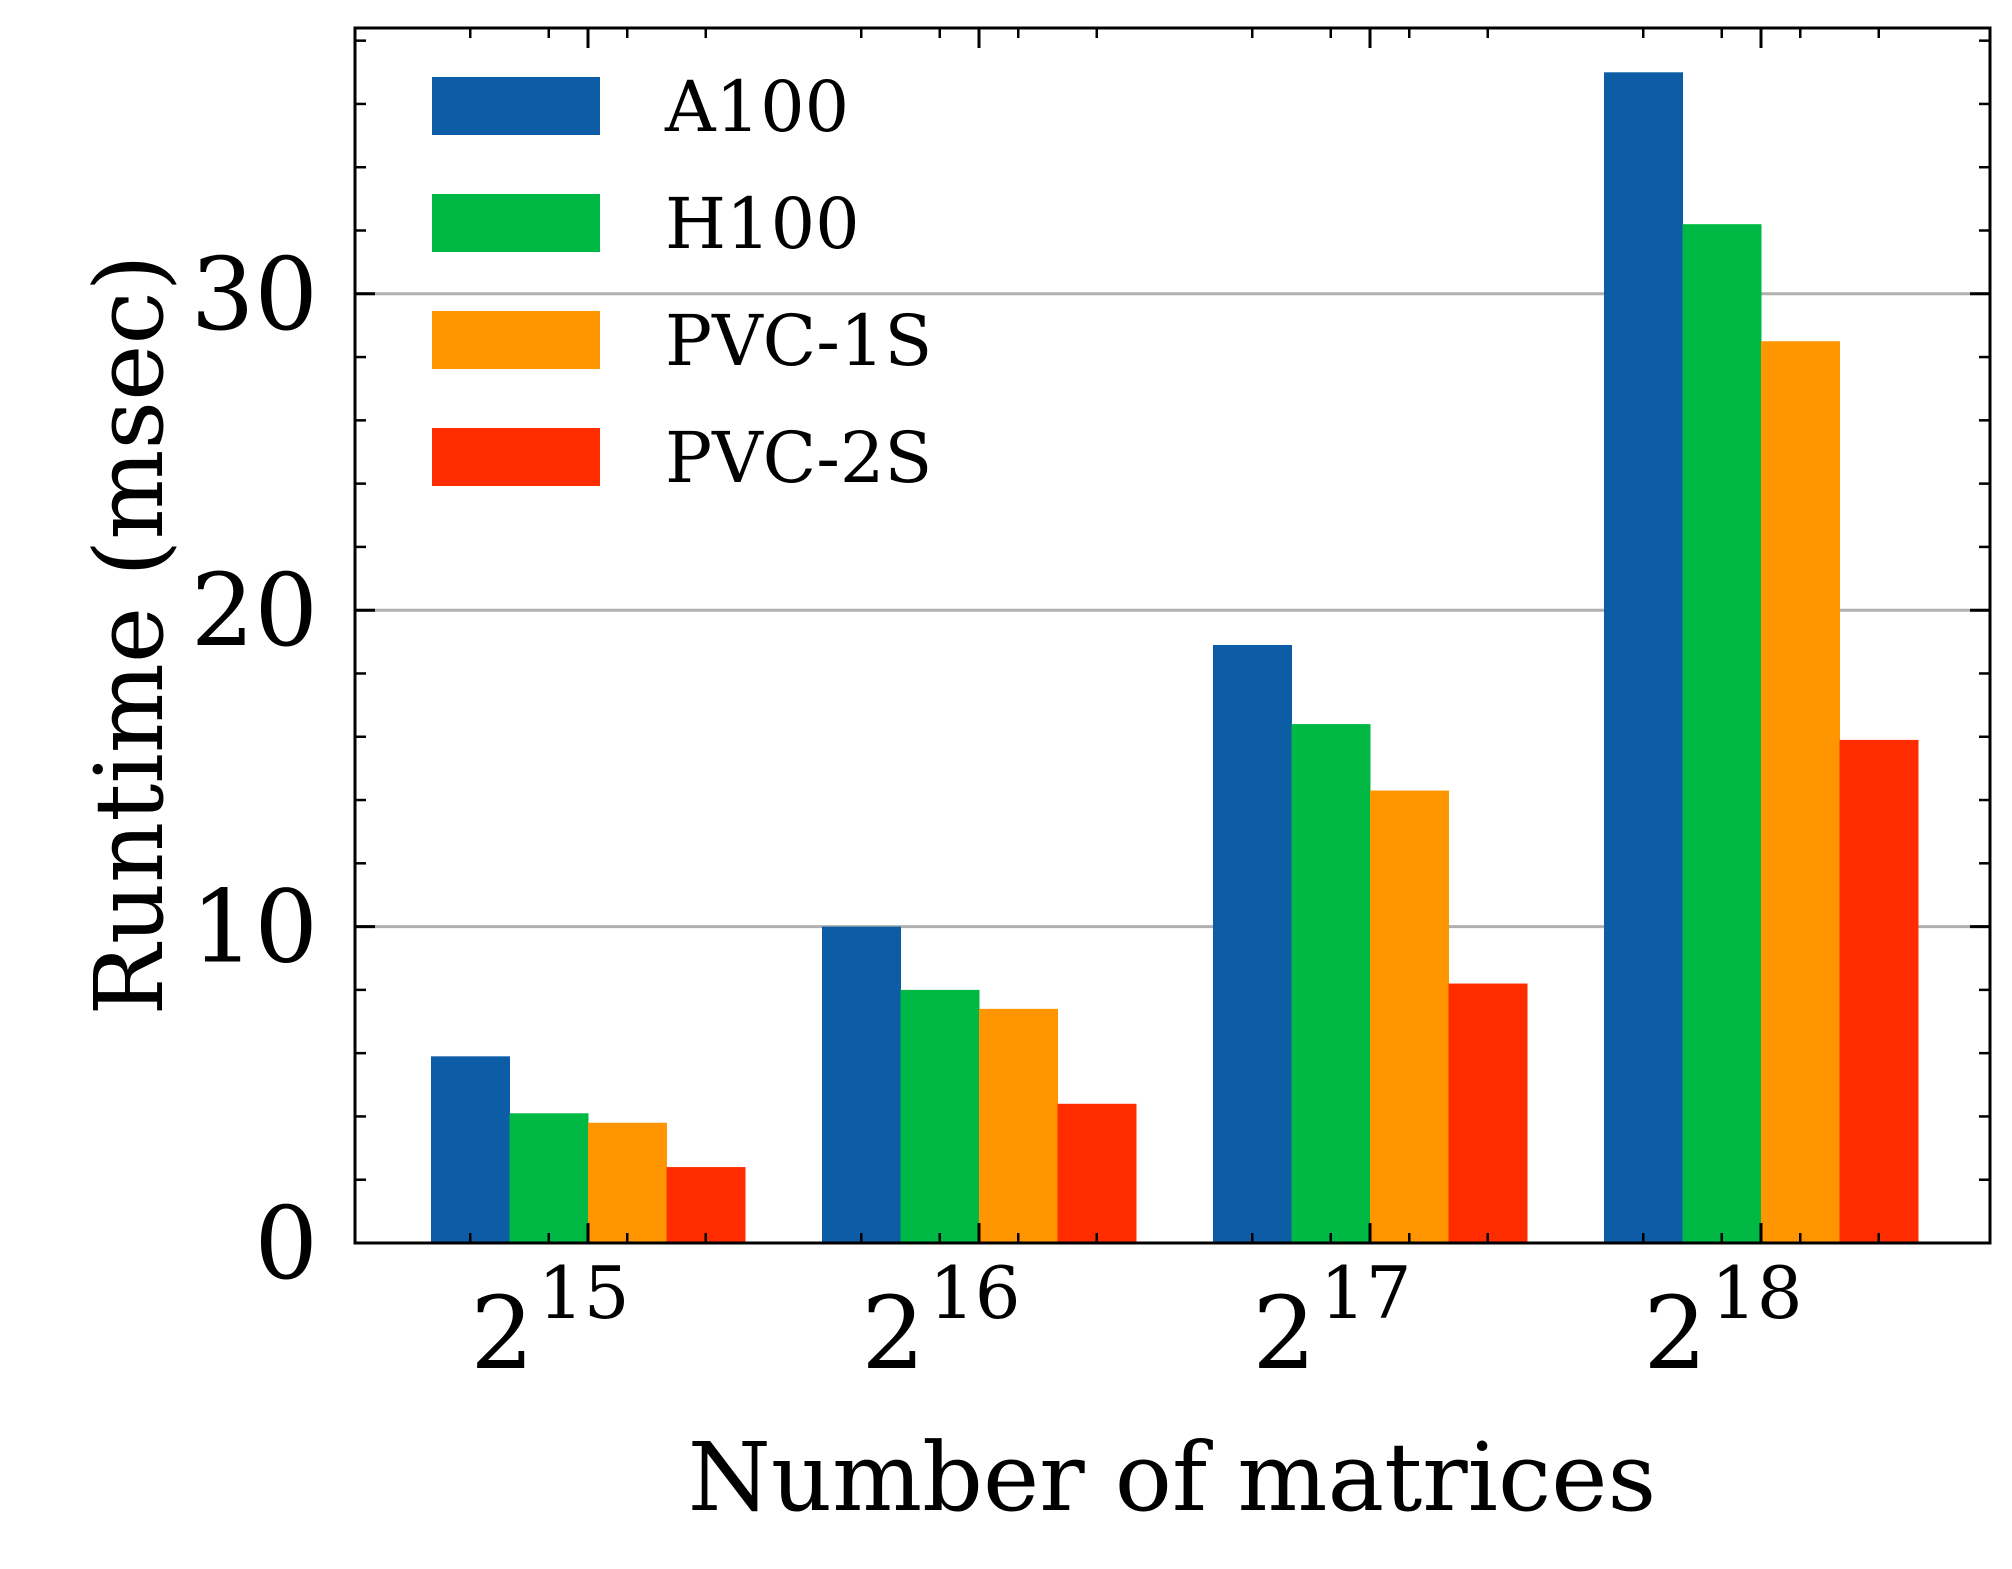 This screenshot has height=1569, width=2012. I want to click on legend-label-pvc-1s: PVC-1S, so click(798, 341).